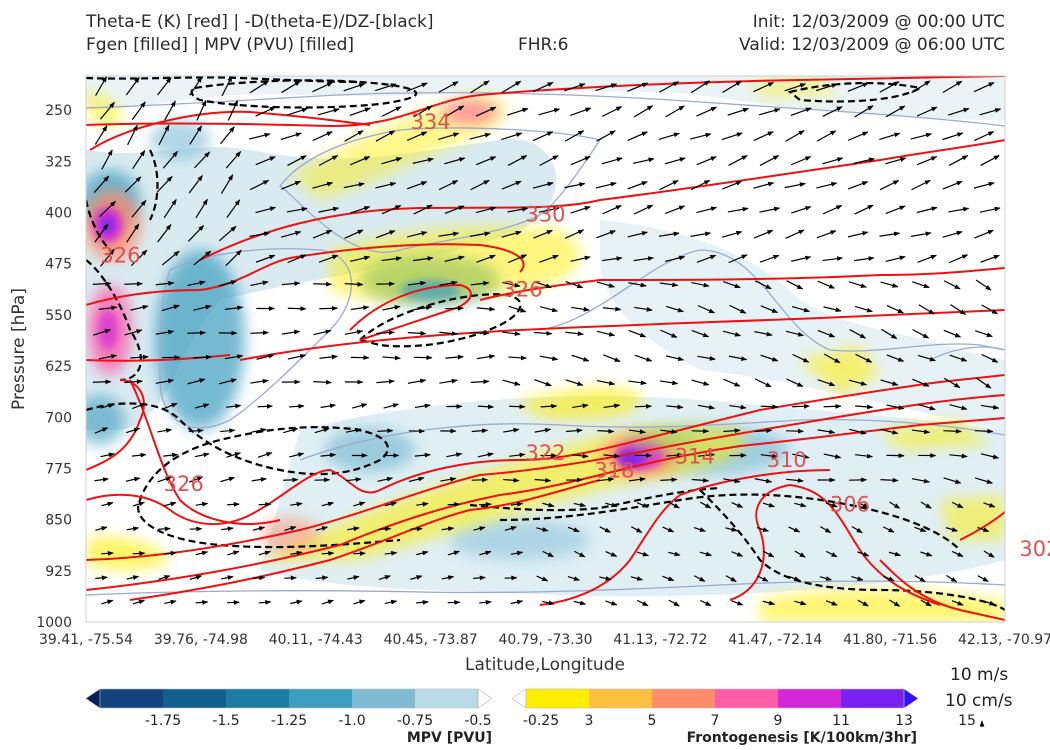 The width and height of the screenshot is (1050, 750). What do you see at coordinates (841, 721) in the screenshot?
I see `fgen-tick-label: 11` at bounding box center [841, 721].